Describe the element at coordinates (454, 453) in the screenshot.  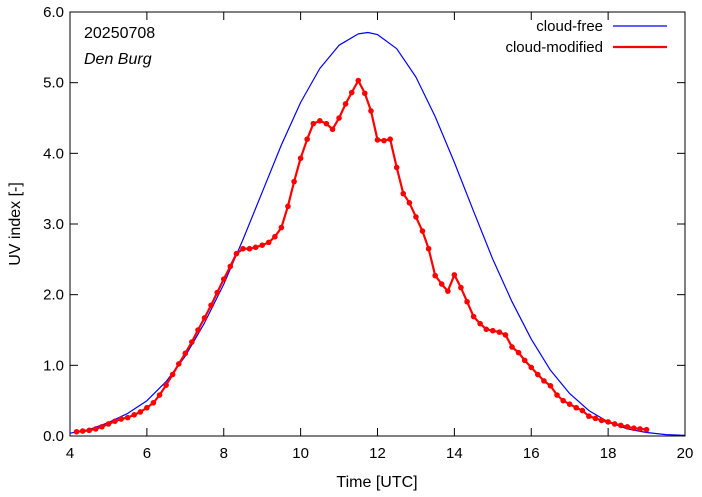
I see `x-tick-label: 14` at that location.